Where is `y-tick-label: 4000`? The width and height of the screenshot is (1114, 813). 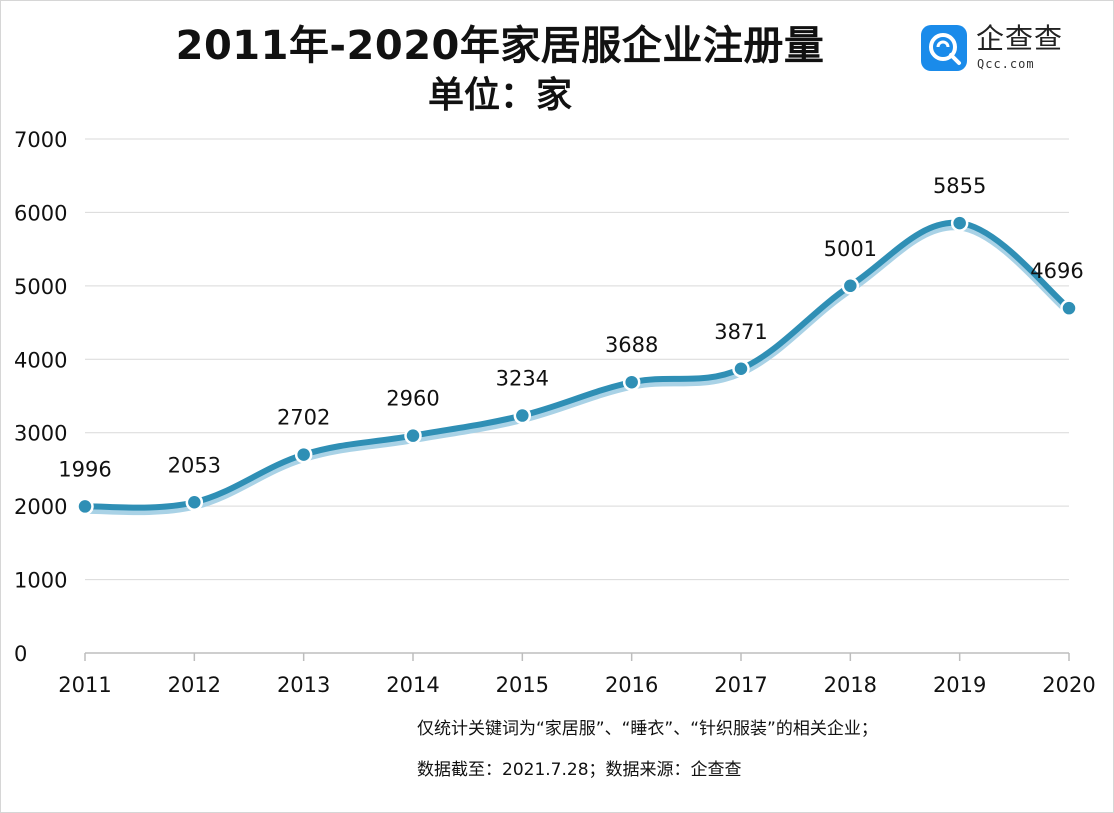 y-tick-label: 4000 is located at coordinates (40, 360).